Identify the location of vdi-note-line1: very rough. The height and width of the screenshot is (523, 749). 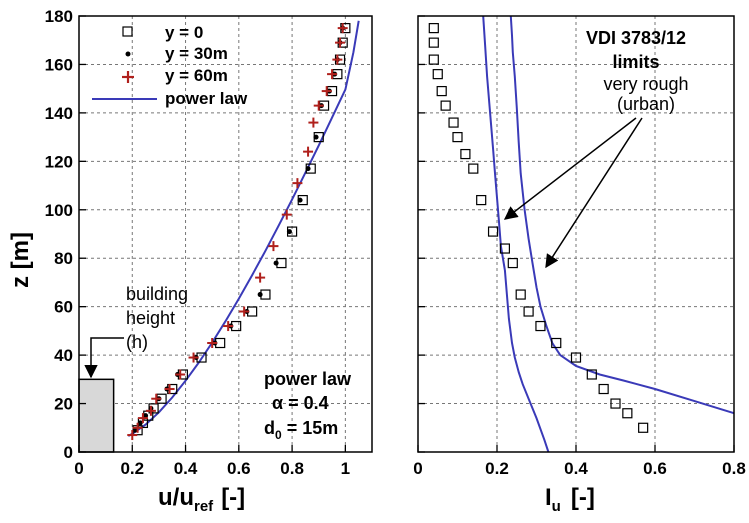
(645, 84).